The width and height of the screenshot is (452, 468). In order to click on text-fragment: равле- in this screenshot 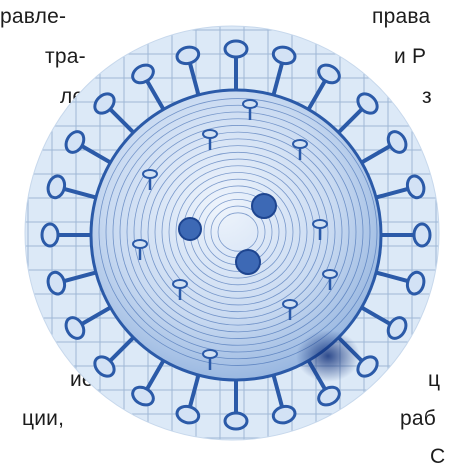, I will do `click(33, 16)`.